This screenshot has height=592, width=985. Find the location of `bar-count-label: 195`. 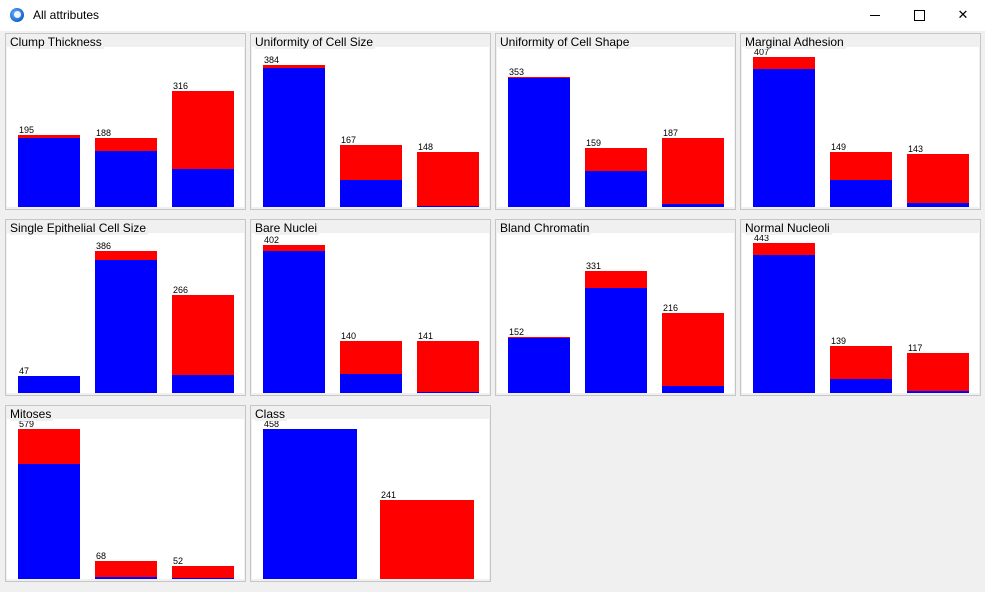

bar-count-label: 195 is located at coordinates (27, 130).